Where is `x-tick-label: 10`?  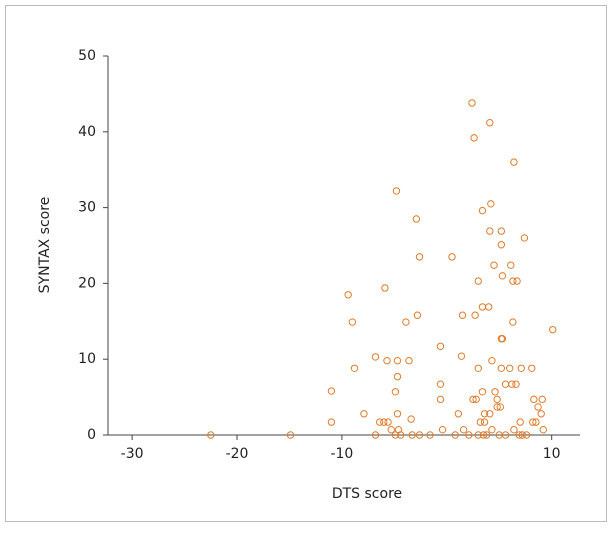 x-tick-label: 10 is located at coordinates (552, 454).